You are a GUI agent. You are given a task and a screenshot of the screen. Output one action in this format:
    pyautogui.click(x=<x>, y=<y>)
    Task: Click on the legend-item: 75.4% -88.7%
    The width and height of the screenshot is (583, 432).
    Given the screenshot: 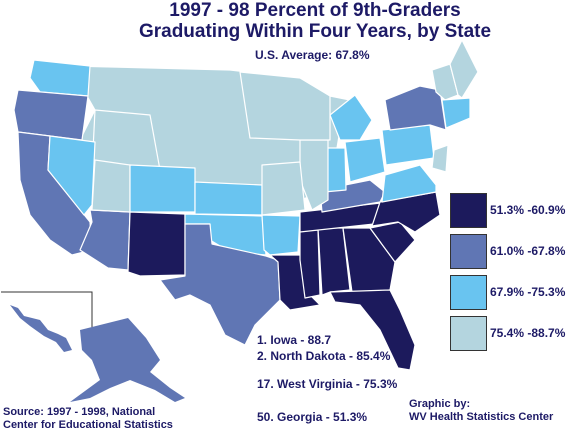 What is the action you would take?
    pyautogui.click(x=515, y=336)
    